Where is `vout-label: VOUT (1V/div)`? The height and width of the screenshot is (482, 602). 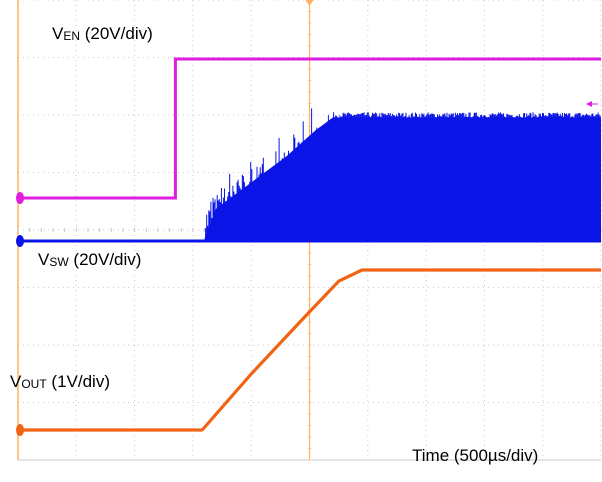
vout-label: VOUT (1V/div) is located at coordinates (60, 382).